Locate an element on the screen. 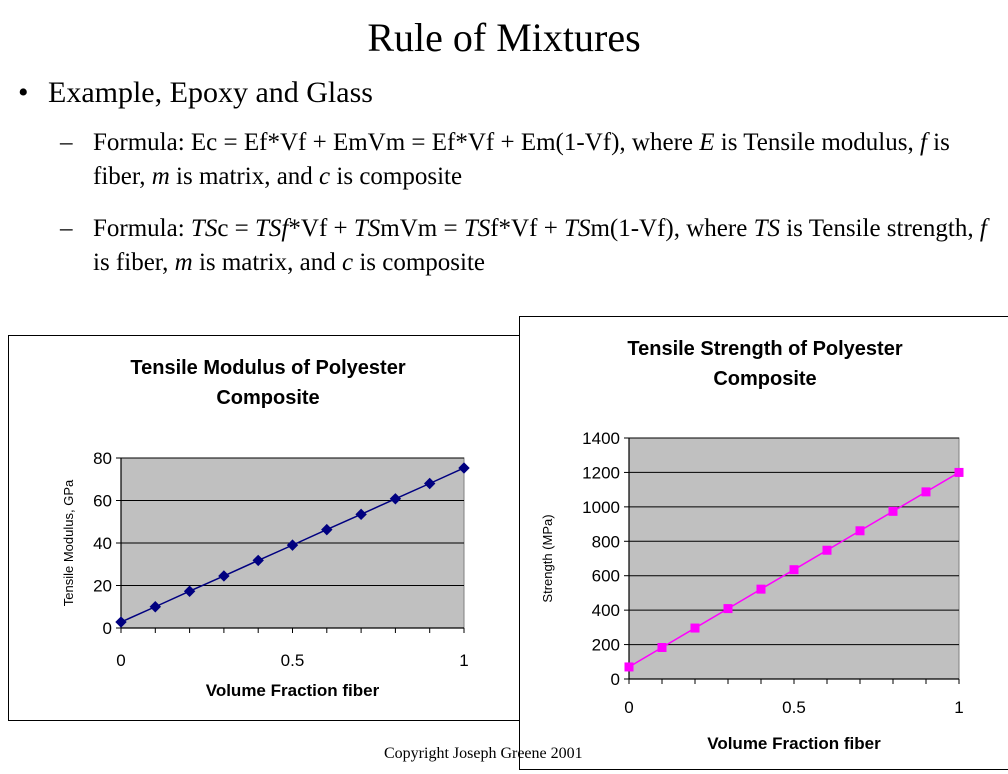 Image resolution: width=1008 pixels, height=774 pixels. y-tick-label: 1400 is located at coordinates (601, 438).